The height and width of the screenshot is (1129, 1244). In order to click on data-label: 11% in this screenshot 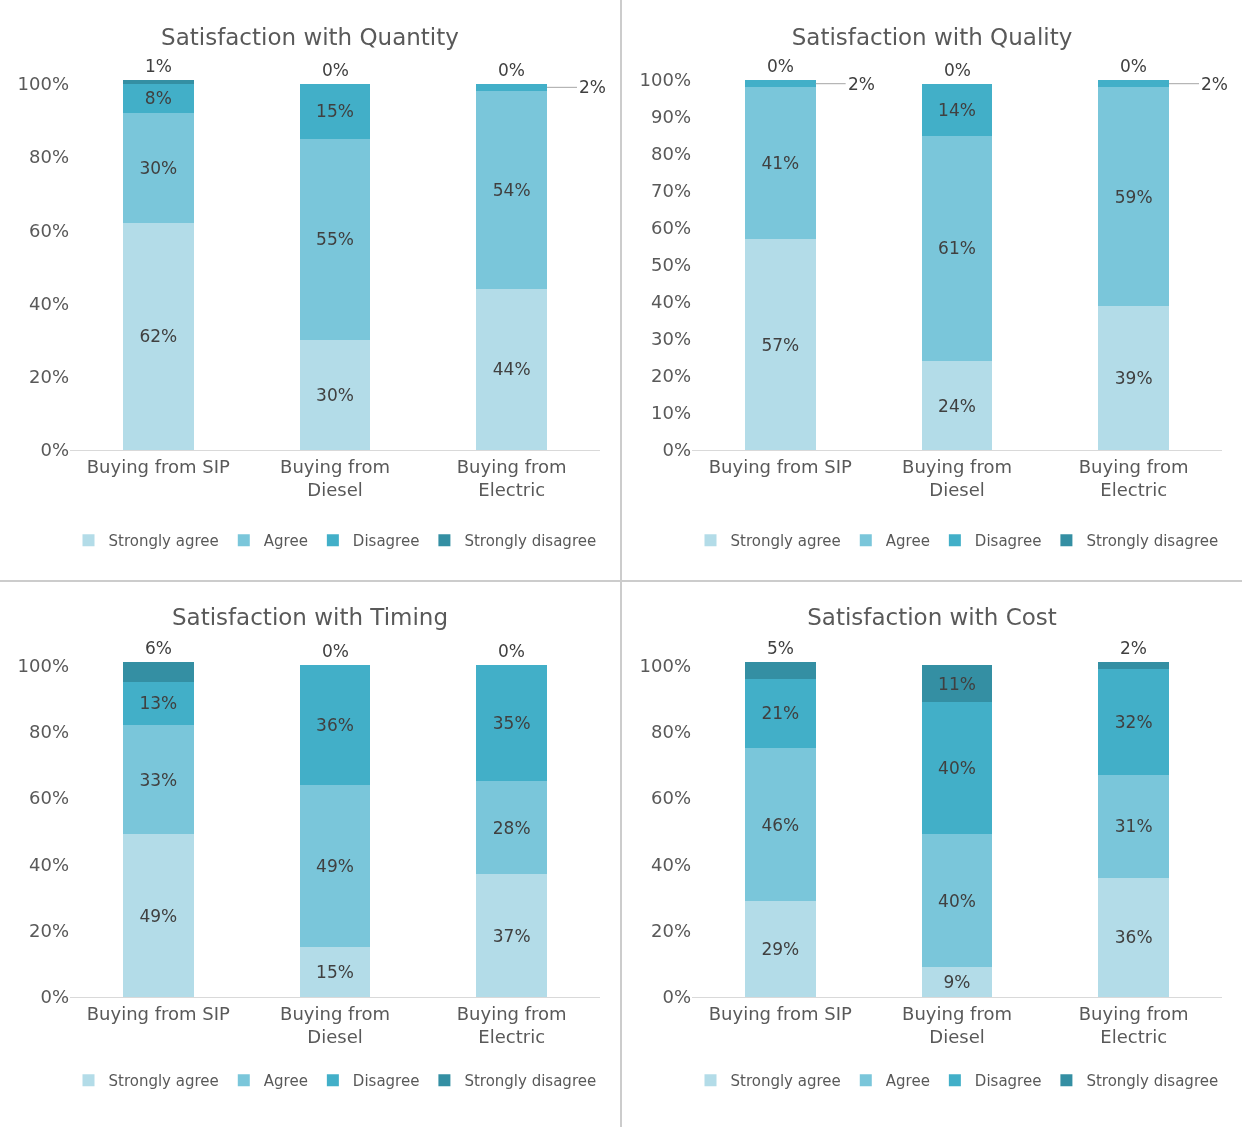, I will do `click(957, 683)`.